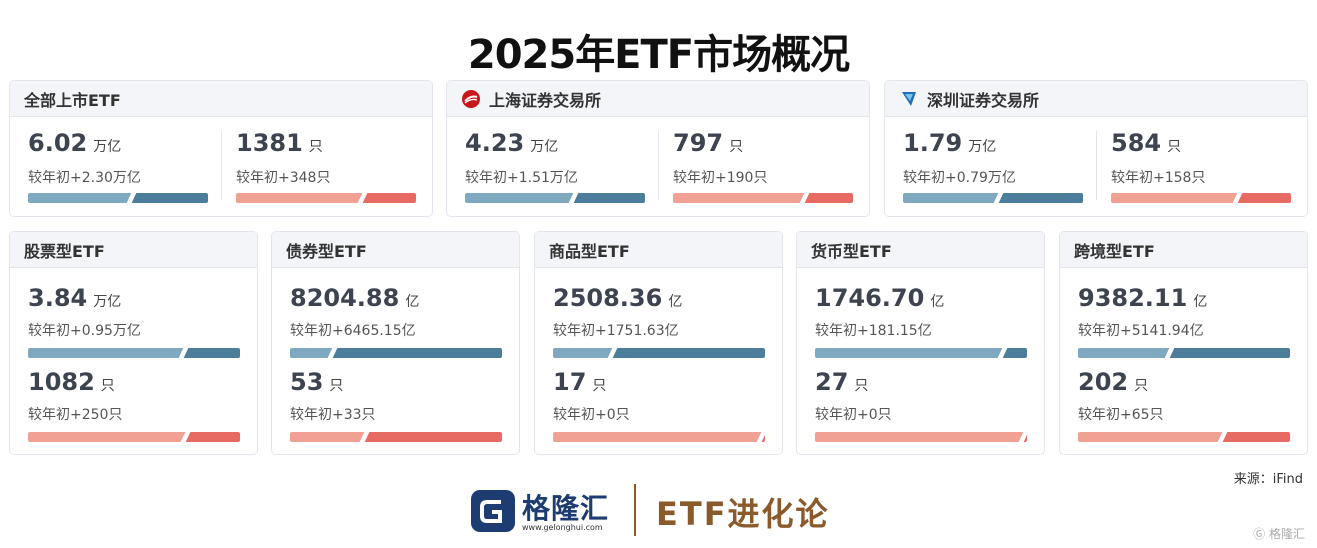 The image size is (1317, 548). Describe the element at coordinates (870, 298) in the screenshot. I see `scale-value: 1746.70` at that location.